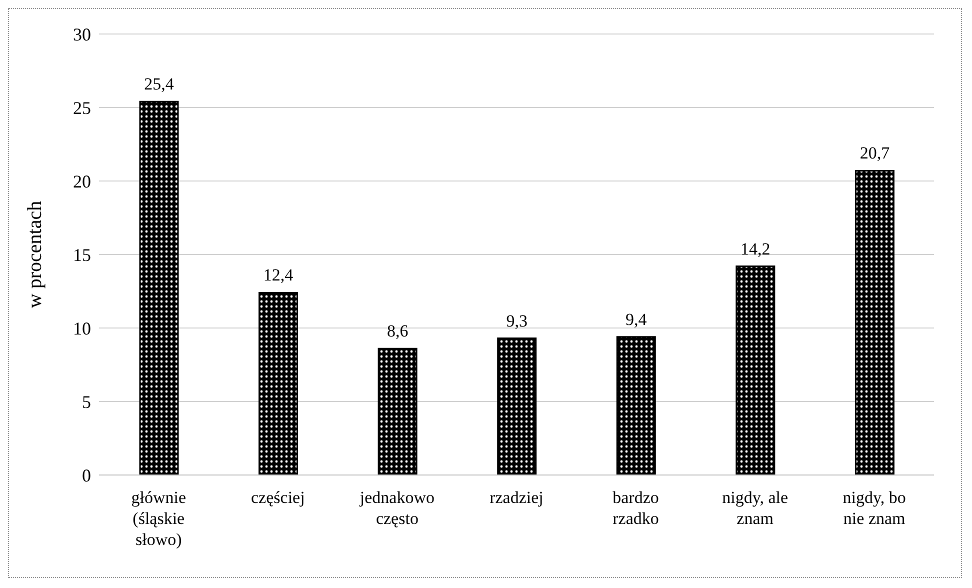 This screenshot has width=972, height=588. Describe the element at coordinates (278, 275) in the screenshot. I see `data-label: 12,4` at that location.